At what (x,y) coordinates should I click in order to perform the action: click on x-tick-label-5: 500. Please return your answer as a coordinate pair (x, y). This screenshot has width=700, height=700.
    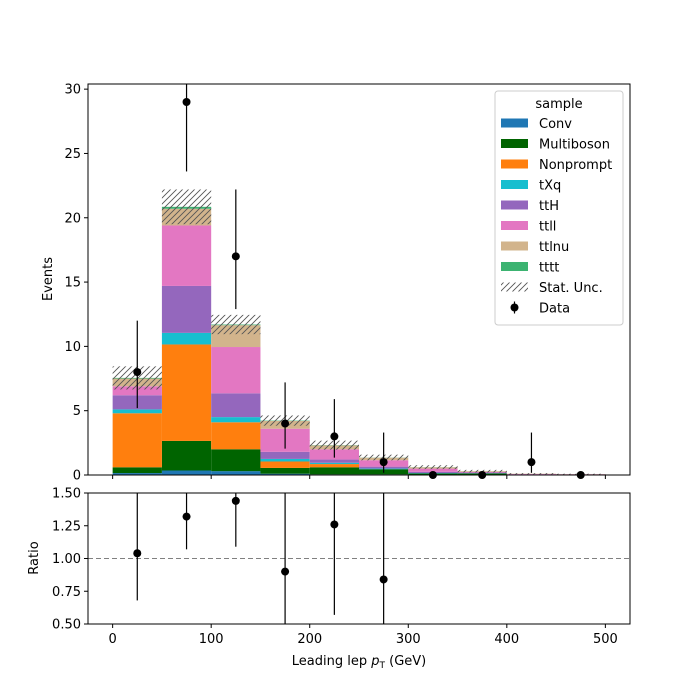
    Looking at the image, I should click on (605, 639).